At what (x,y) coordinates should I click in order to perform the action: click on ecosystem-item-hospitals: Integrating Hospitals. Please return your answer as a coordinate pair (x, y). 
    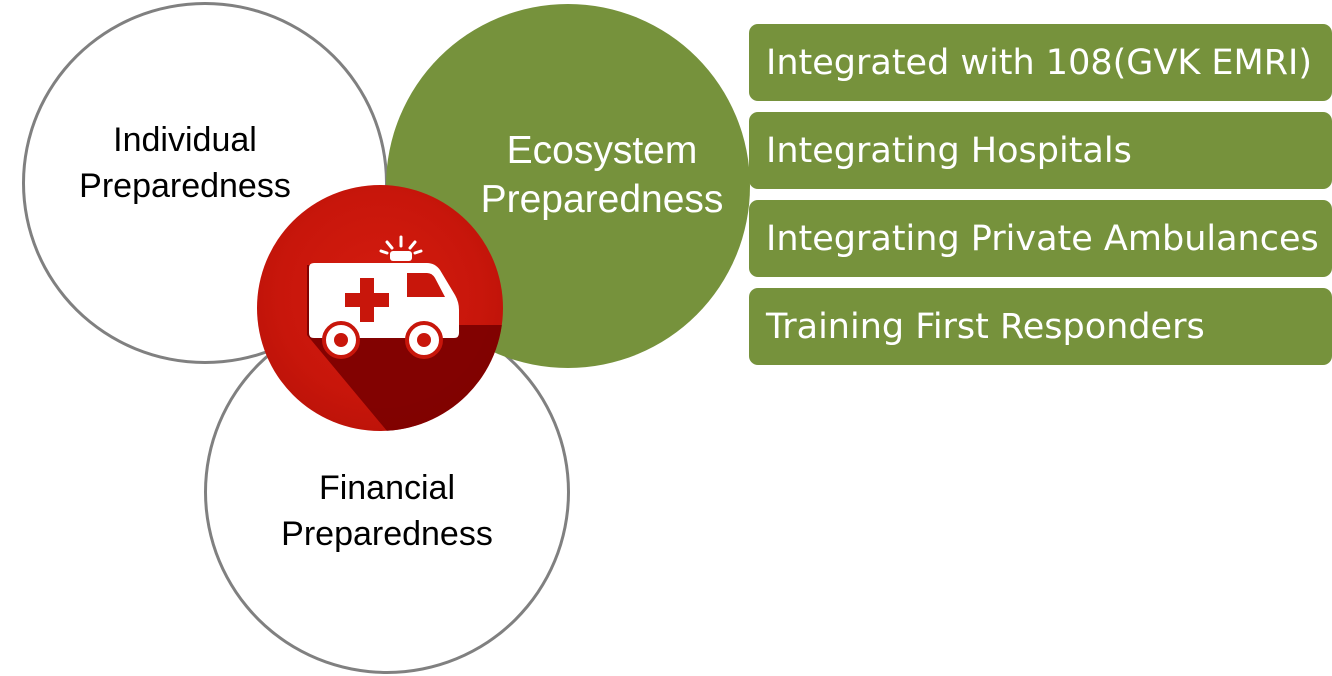
    Looking at the image, I should click on (1040, 150).